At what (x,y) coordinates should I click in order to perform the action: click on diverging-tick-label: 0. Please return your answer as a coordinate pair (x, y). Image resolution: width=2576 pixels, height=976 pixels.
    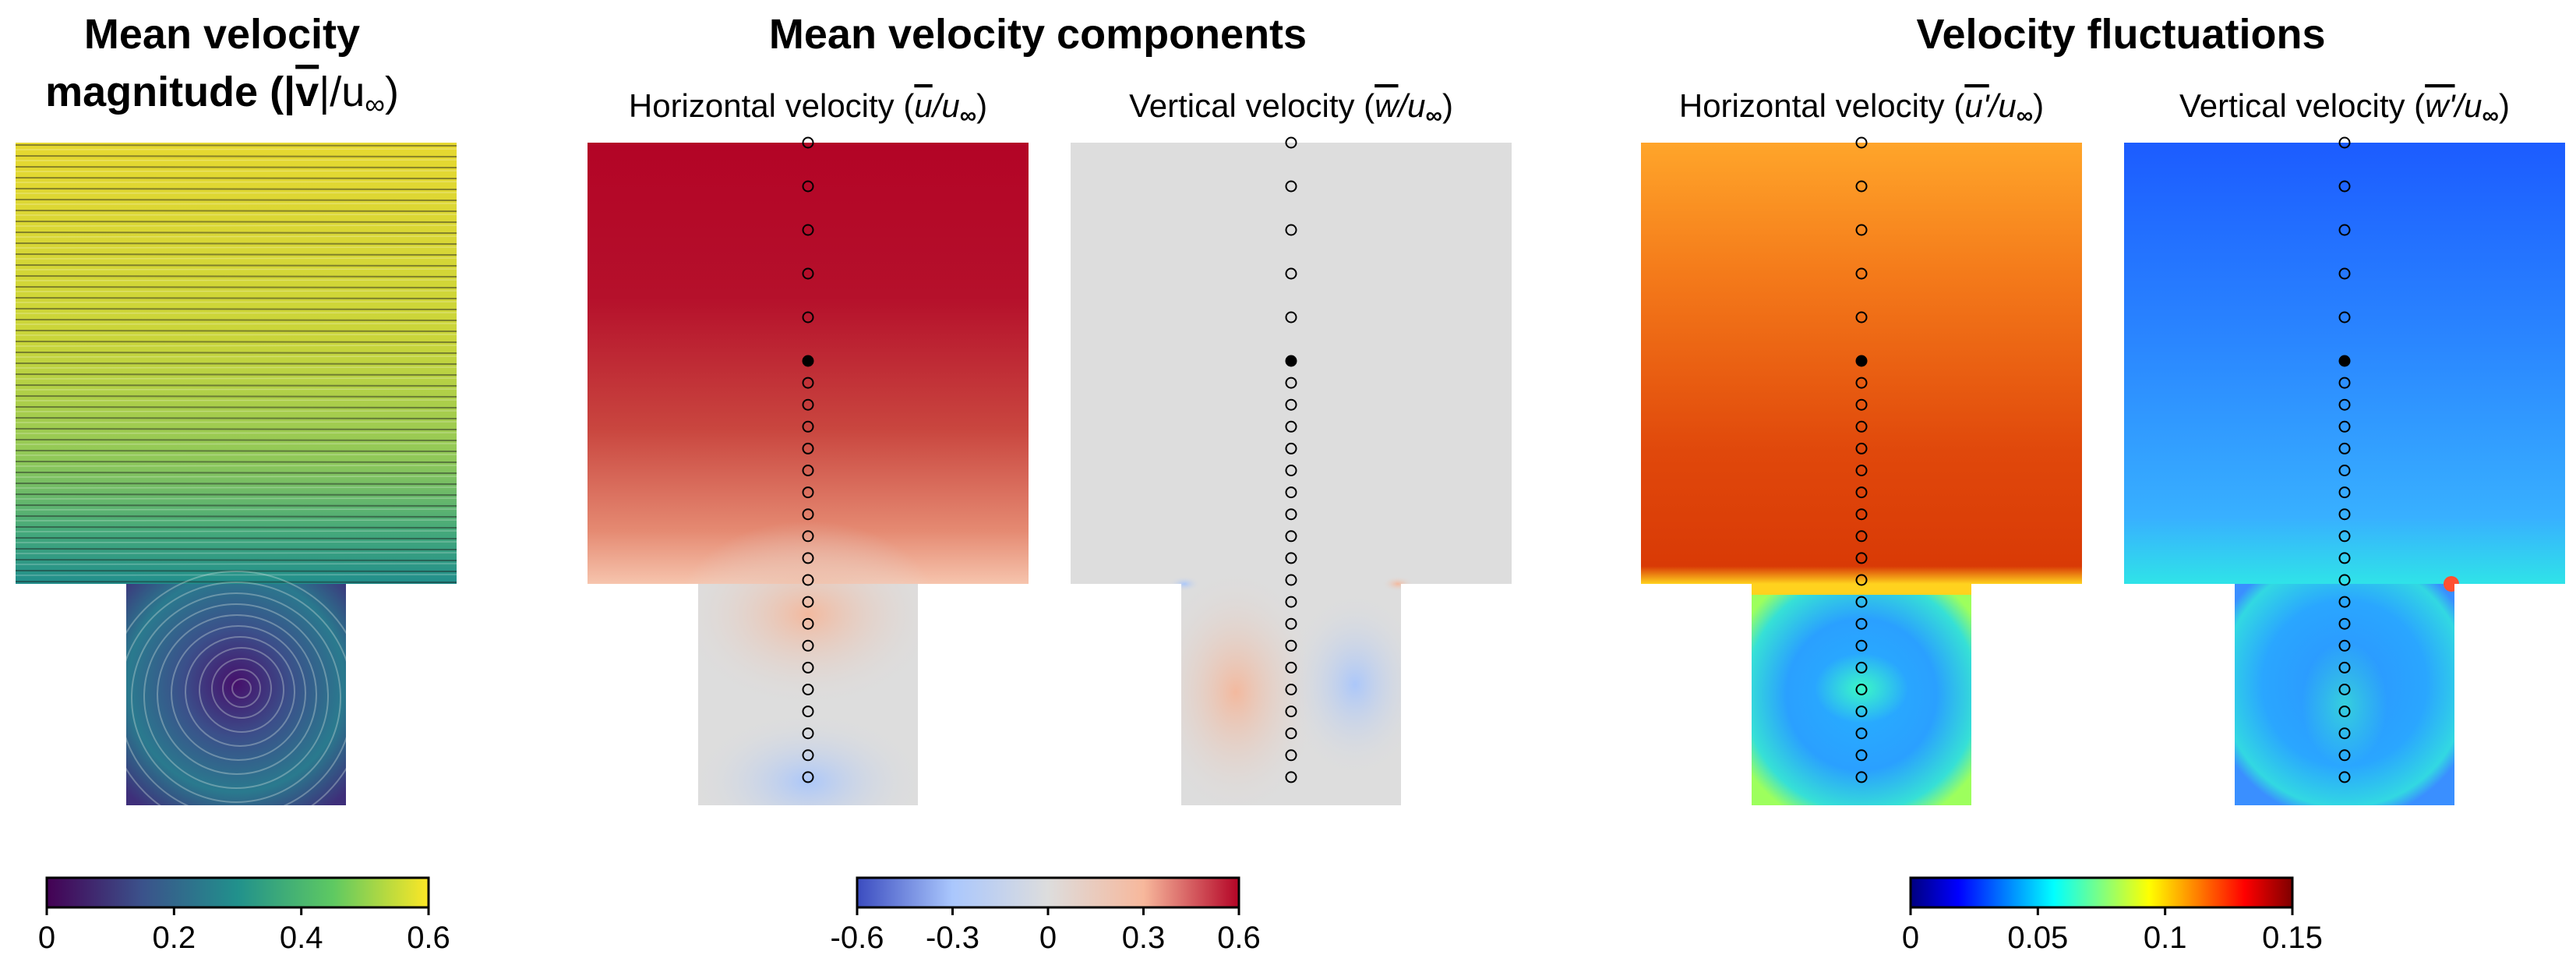
    Looking at the image, I should click on (1048, 938).